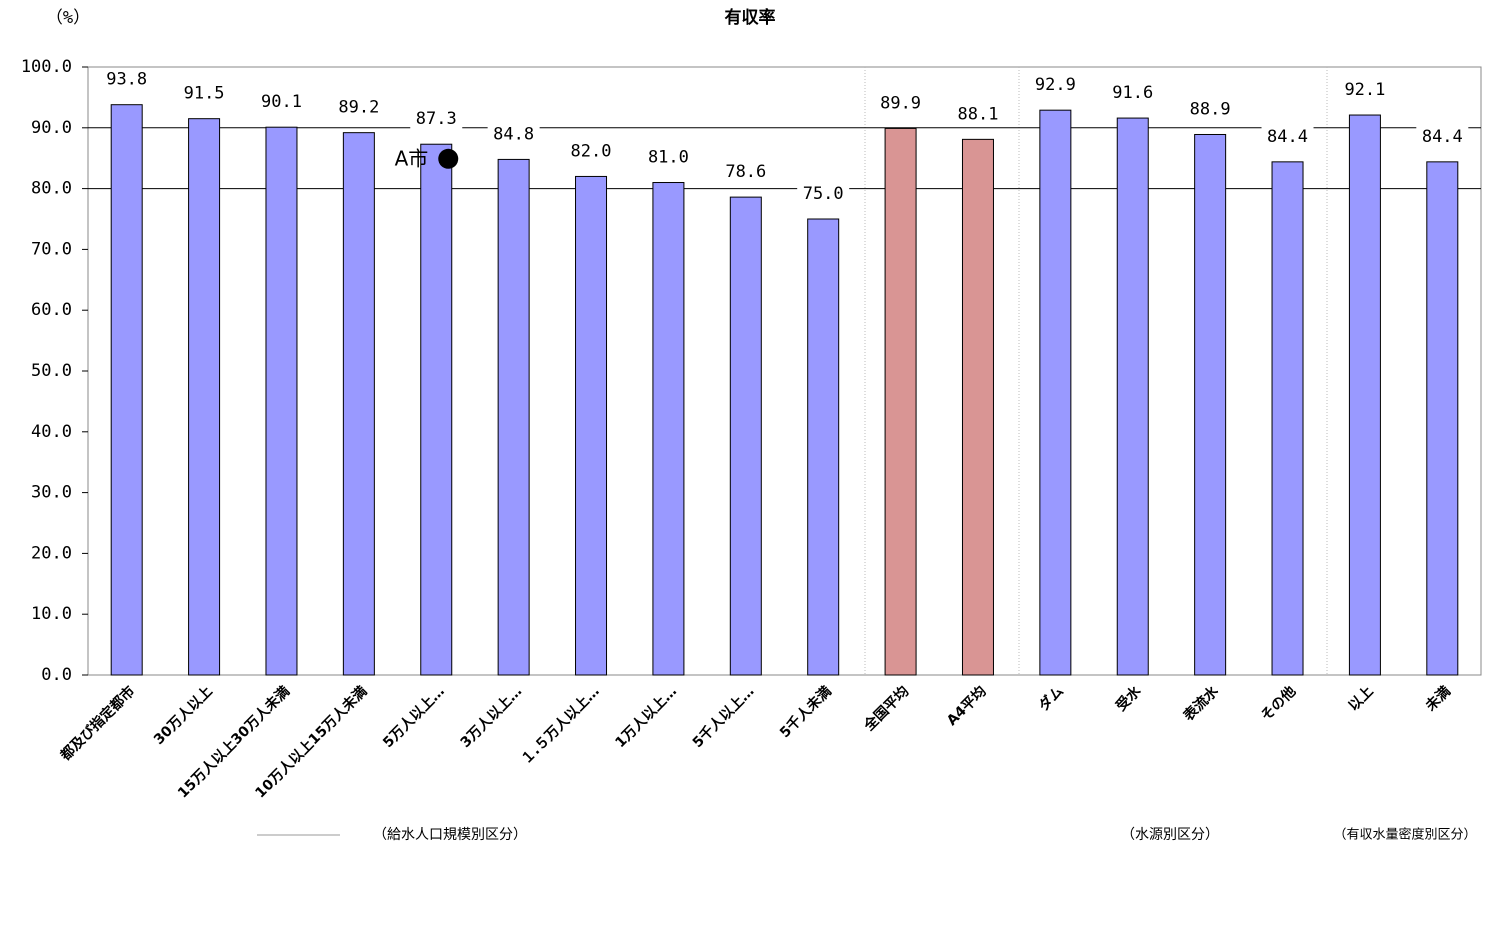  What do you see at coordinates (68, 18) in the screenshot?
I see `y-unit: （%）` at bounding box center [68, 18].